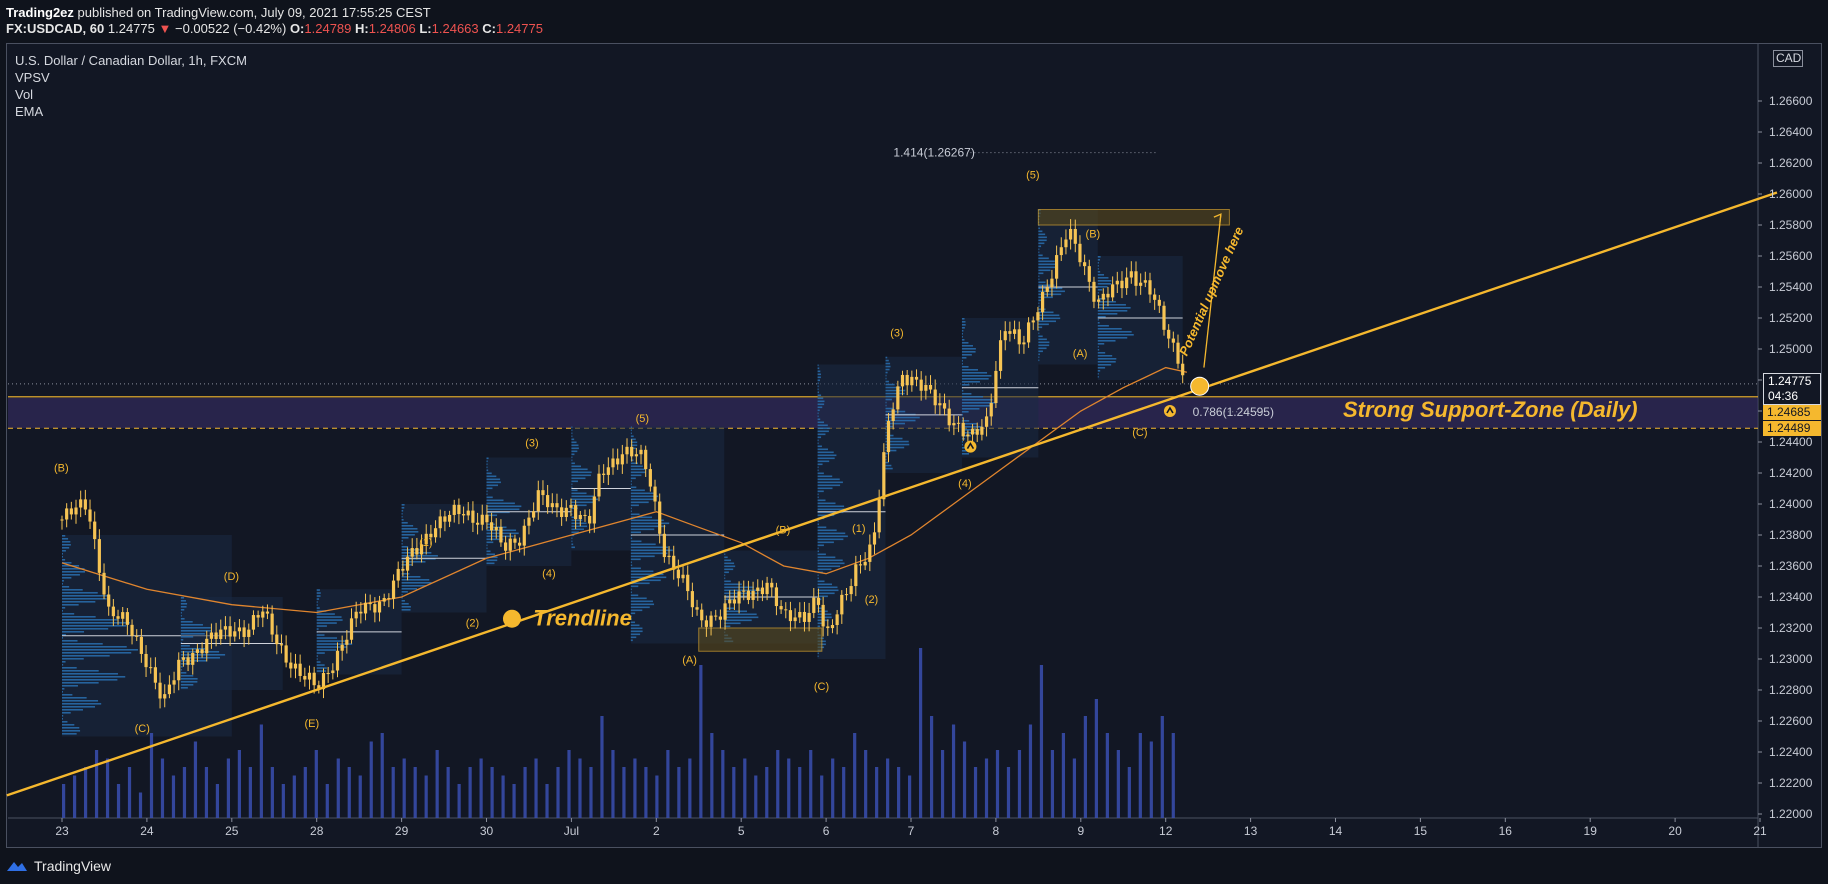 The image size is (1828, 884). What do you see at coordinates (17, 866) in the screenshot?
I see `tradingview-logo-icon` at bounding box center [17, 866].